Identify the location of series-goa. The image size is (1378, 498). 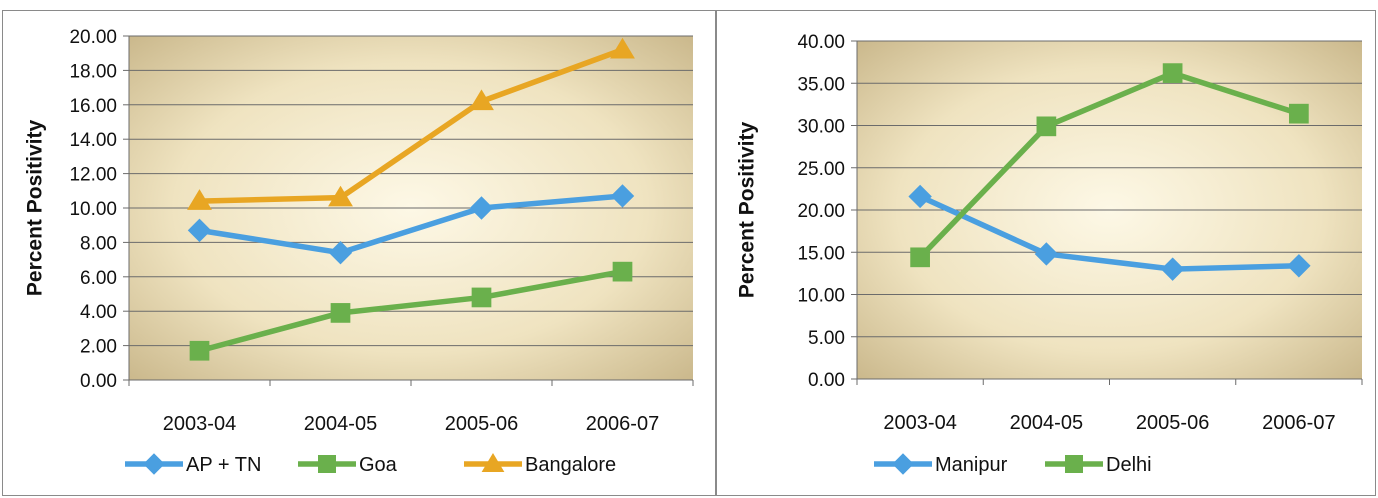
(411, 311).